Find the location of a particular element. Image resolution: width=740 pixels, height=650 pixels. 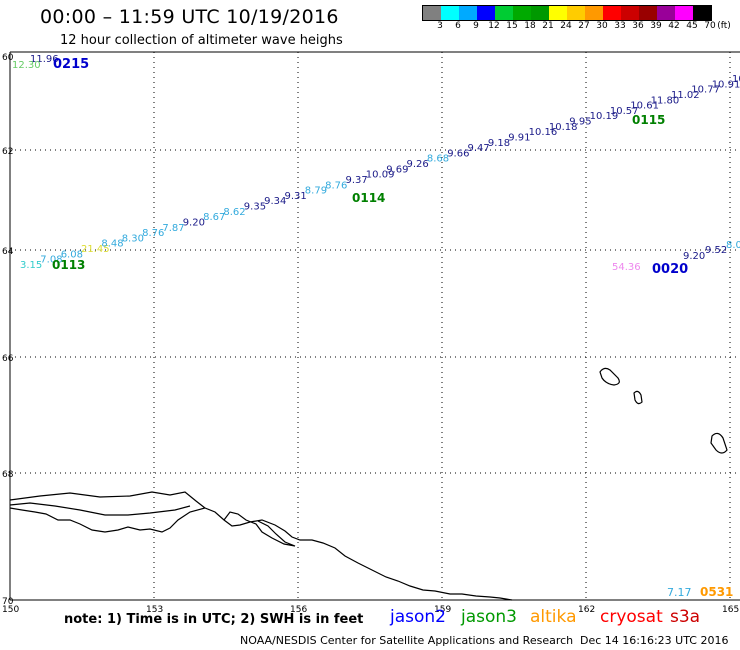

lat-tick: 60 is located at coordinates (8, 58).